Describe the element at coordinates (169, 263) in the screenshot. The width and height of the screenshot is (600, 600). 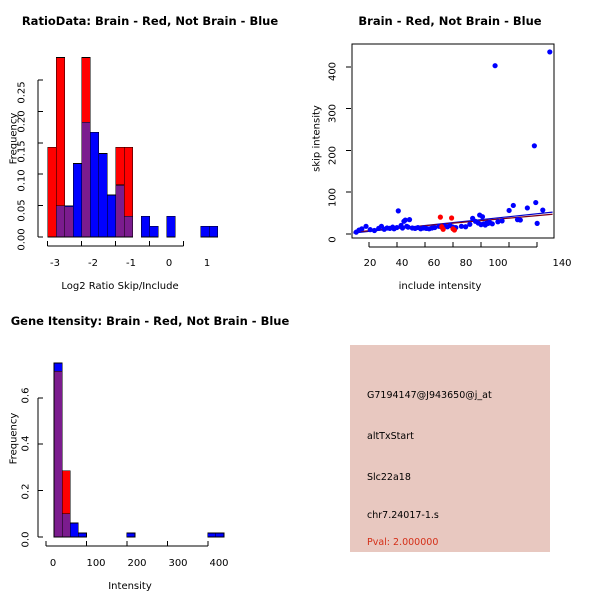
I see `ratio-xtick-3: 0` at that location.